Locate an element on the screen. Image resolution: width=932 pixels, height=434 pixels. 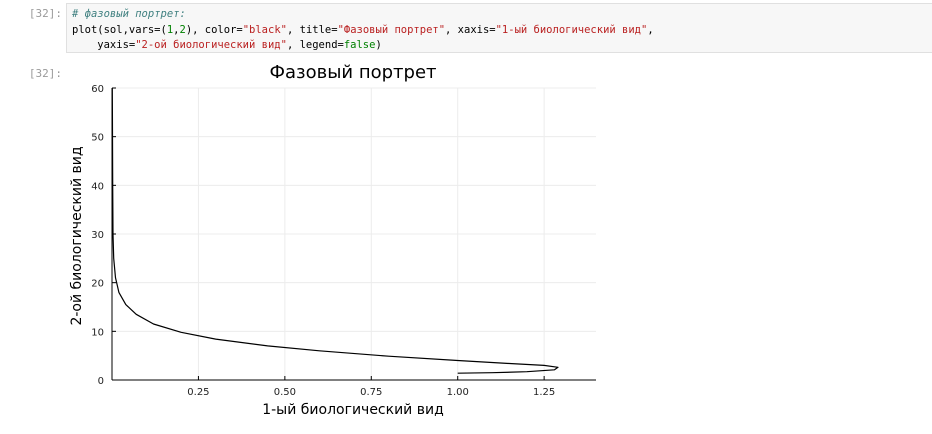
chart-title: Фазовый портрет is located at coordinates (352, 72).